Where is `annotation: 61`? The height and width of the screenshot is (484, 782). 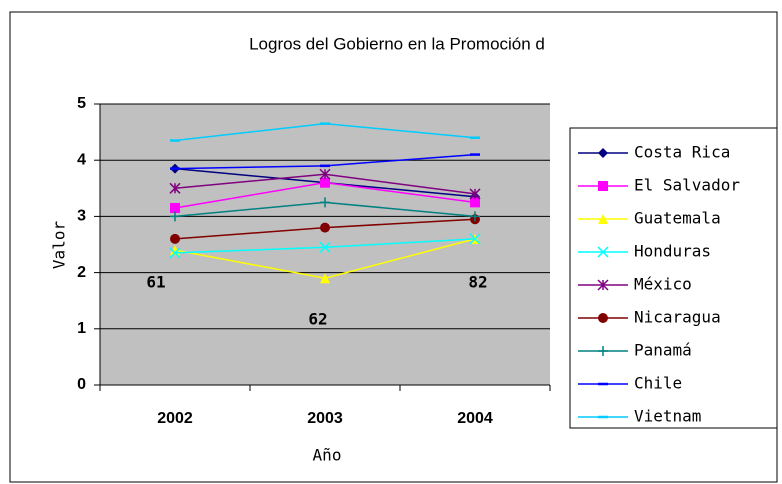
annotation: 61 is located at coordinates (155, 282).